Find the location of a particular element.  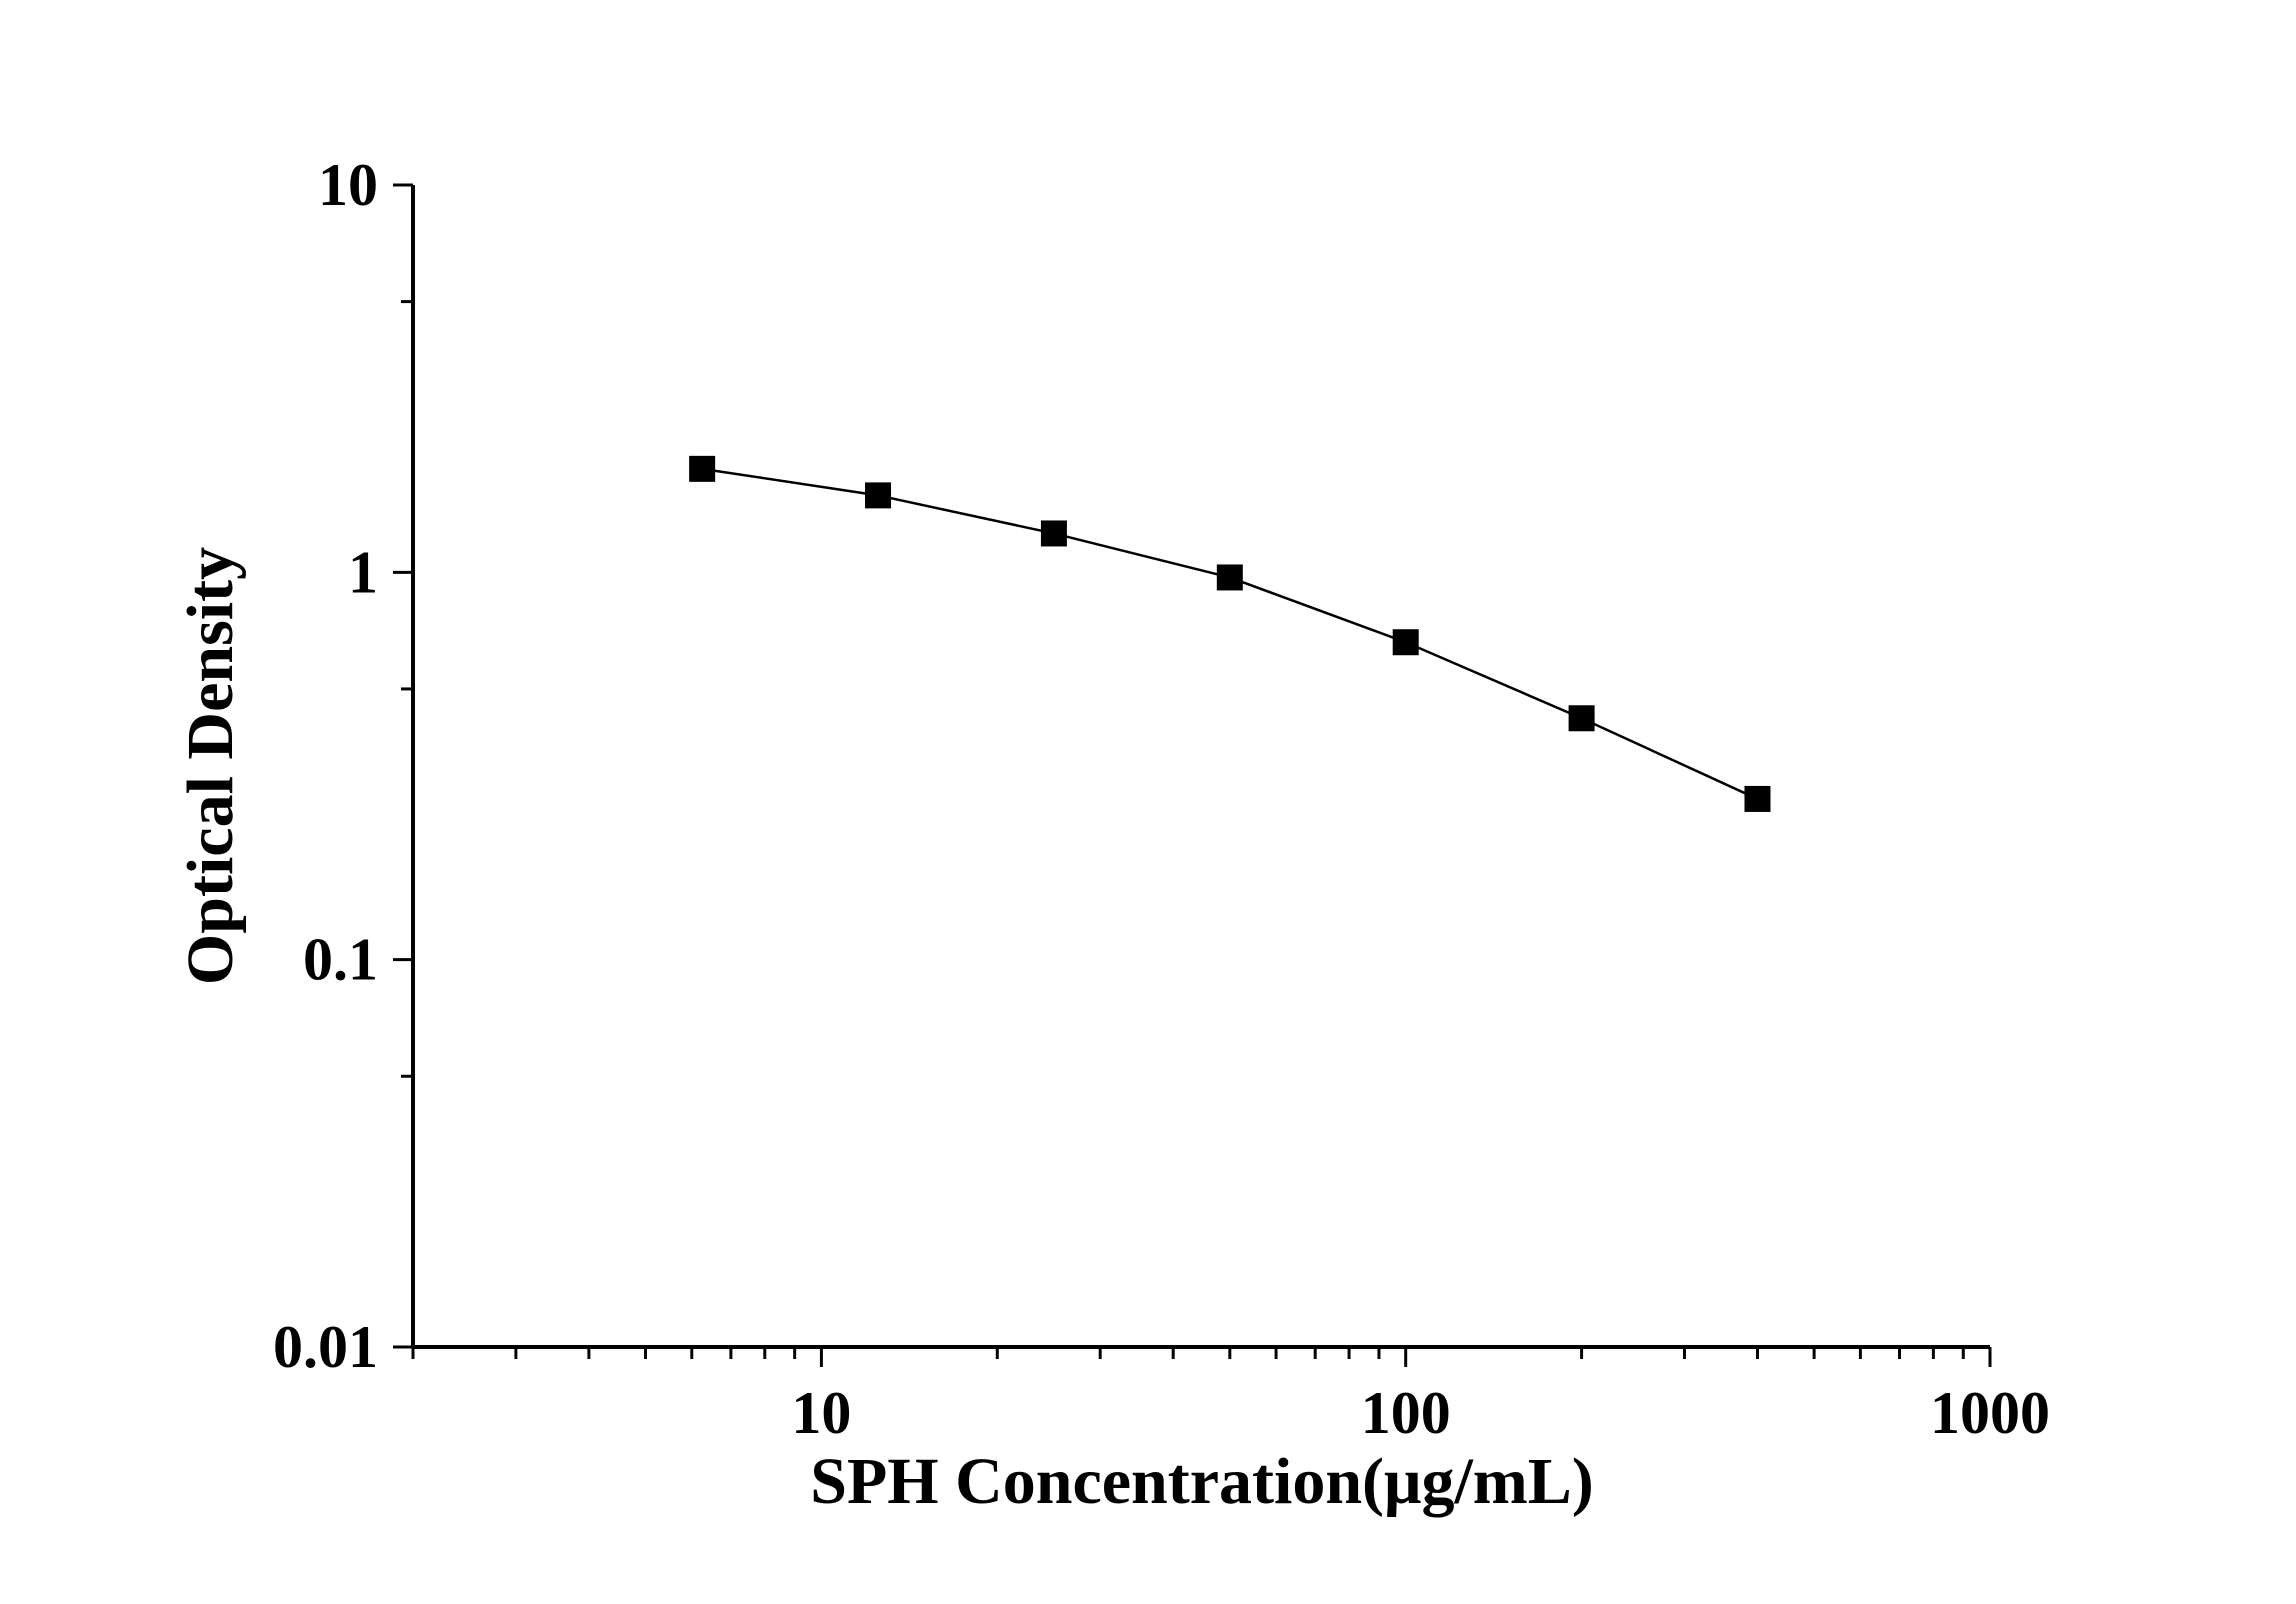

x-axis: 10 100 1000 SPH Concentration(μg/mL) is located at coordinates (1230, 1431).